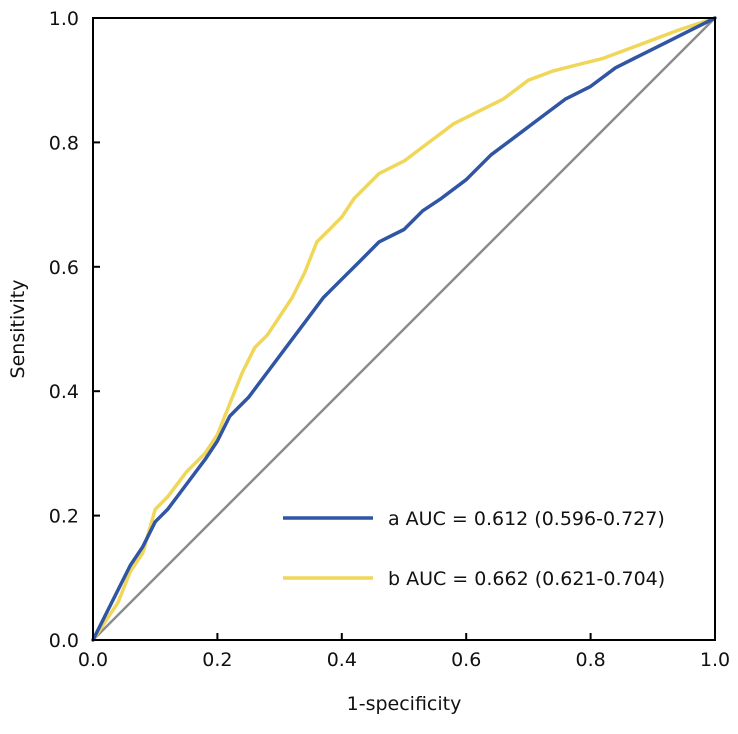  I want to click on y-tick-label: 0.2, so click(64, 517).